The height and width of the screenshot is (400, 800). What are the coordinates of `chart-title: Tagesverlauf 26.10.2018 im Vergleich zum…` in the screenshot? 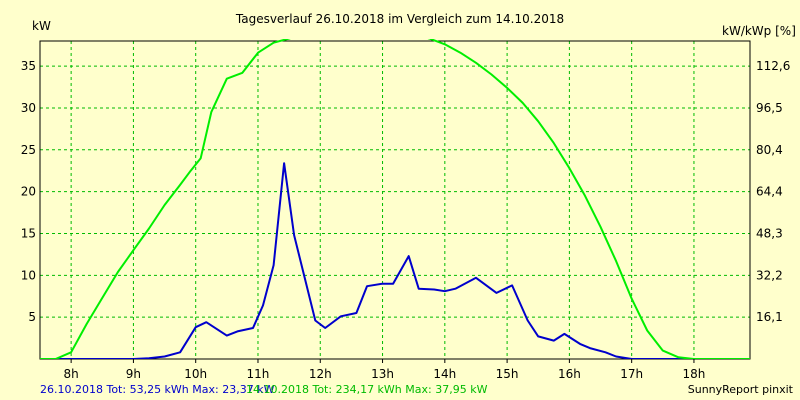 It's located at (399, 19).